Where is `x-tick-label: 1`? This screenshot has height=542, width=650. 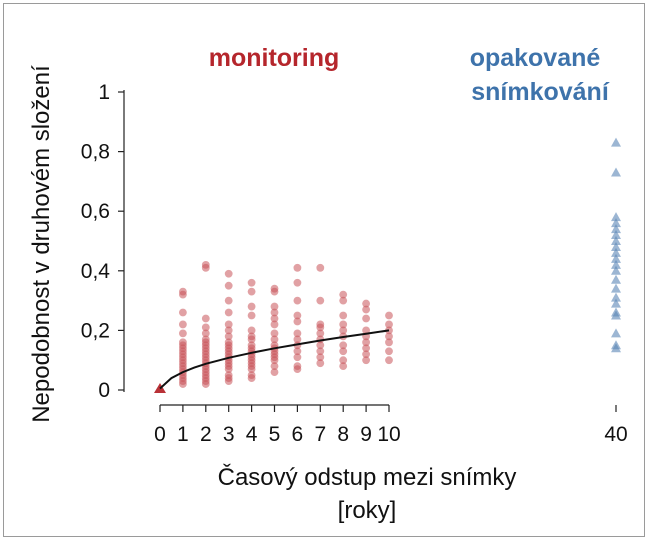
x-tick-label: 1 is located at coordinates (183, 434).